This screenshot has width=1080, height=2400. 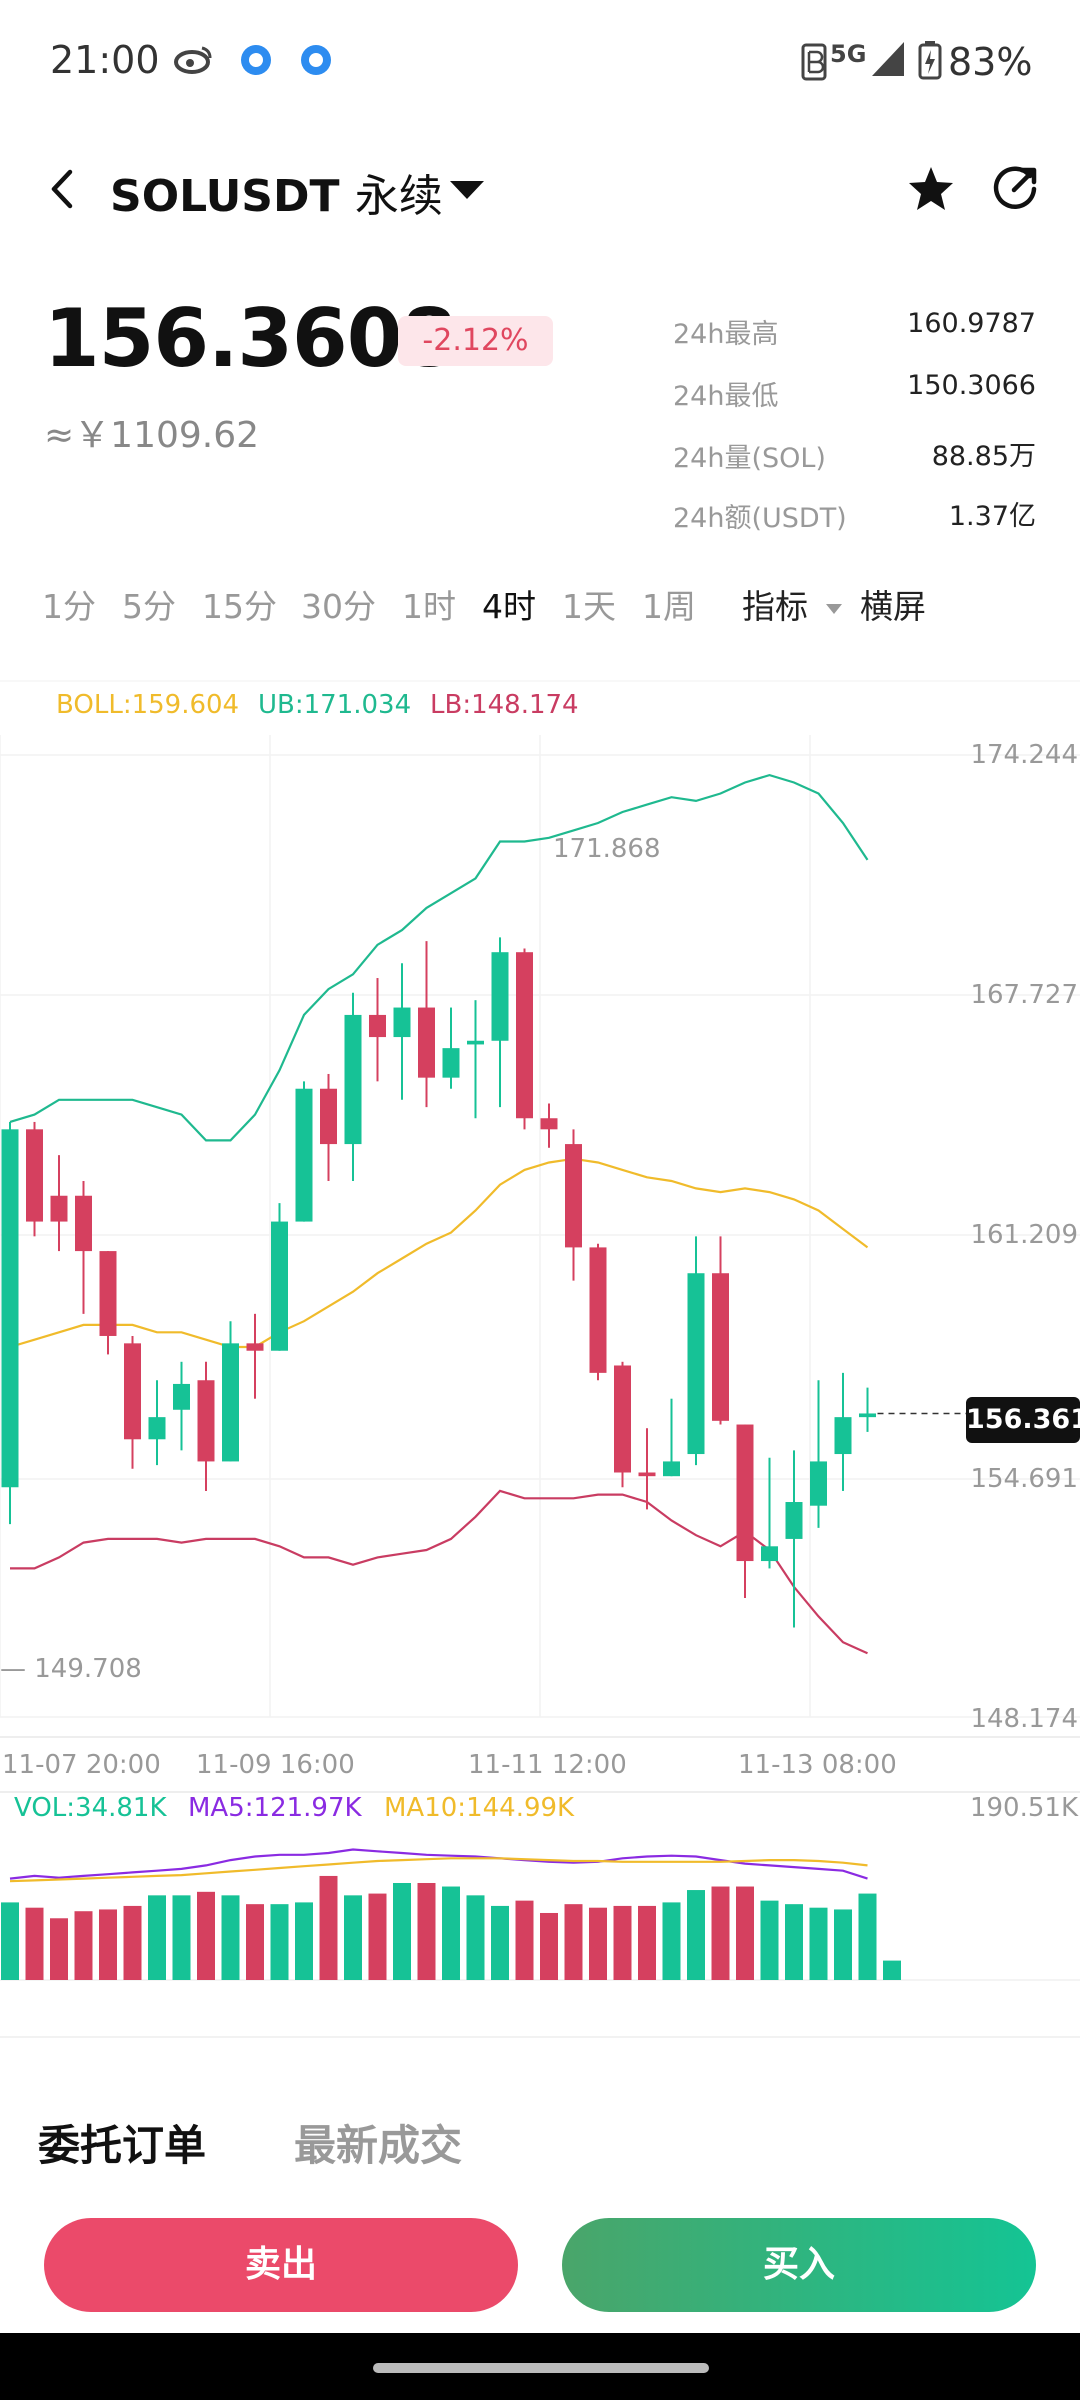 What do you see at coordinates (275, 1808) in the screenshot?
I see `ma5-legend: MA5:121.97K` at bounding box center [275, 1808].